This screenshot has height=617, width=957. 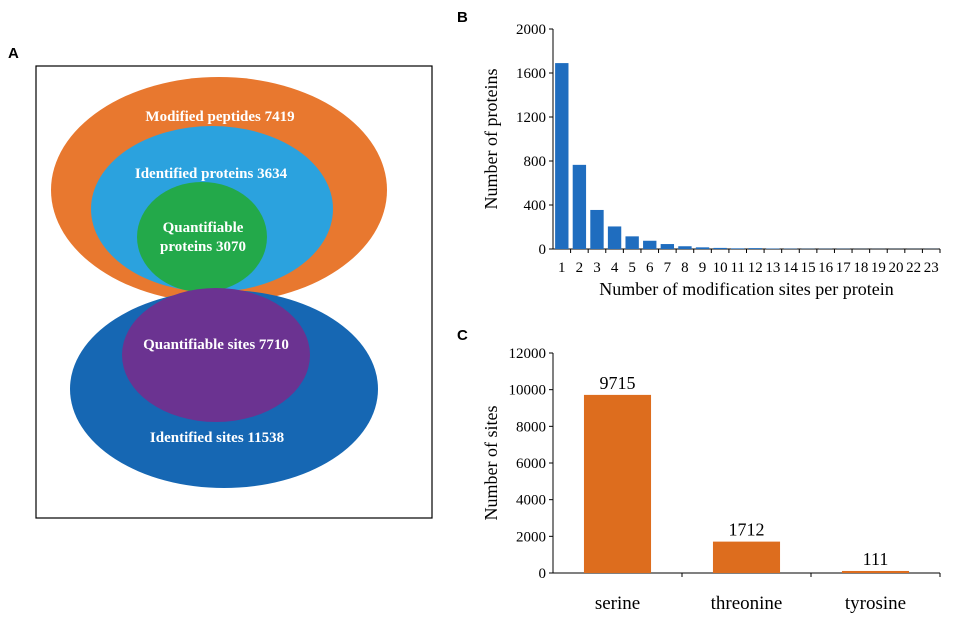 I want to click on data-label: 9715, so click(x=618, y=383).